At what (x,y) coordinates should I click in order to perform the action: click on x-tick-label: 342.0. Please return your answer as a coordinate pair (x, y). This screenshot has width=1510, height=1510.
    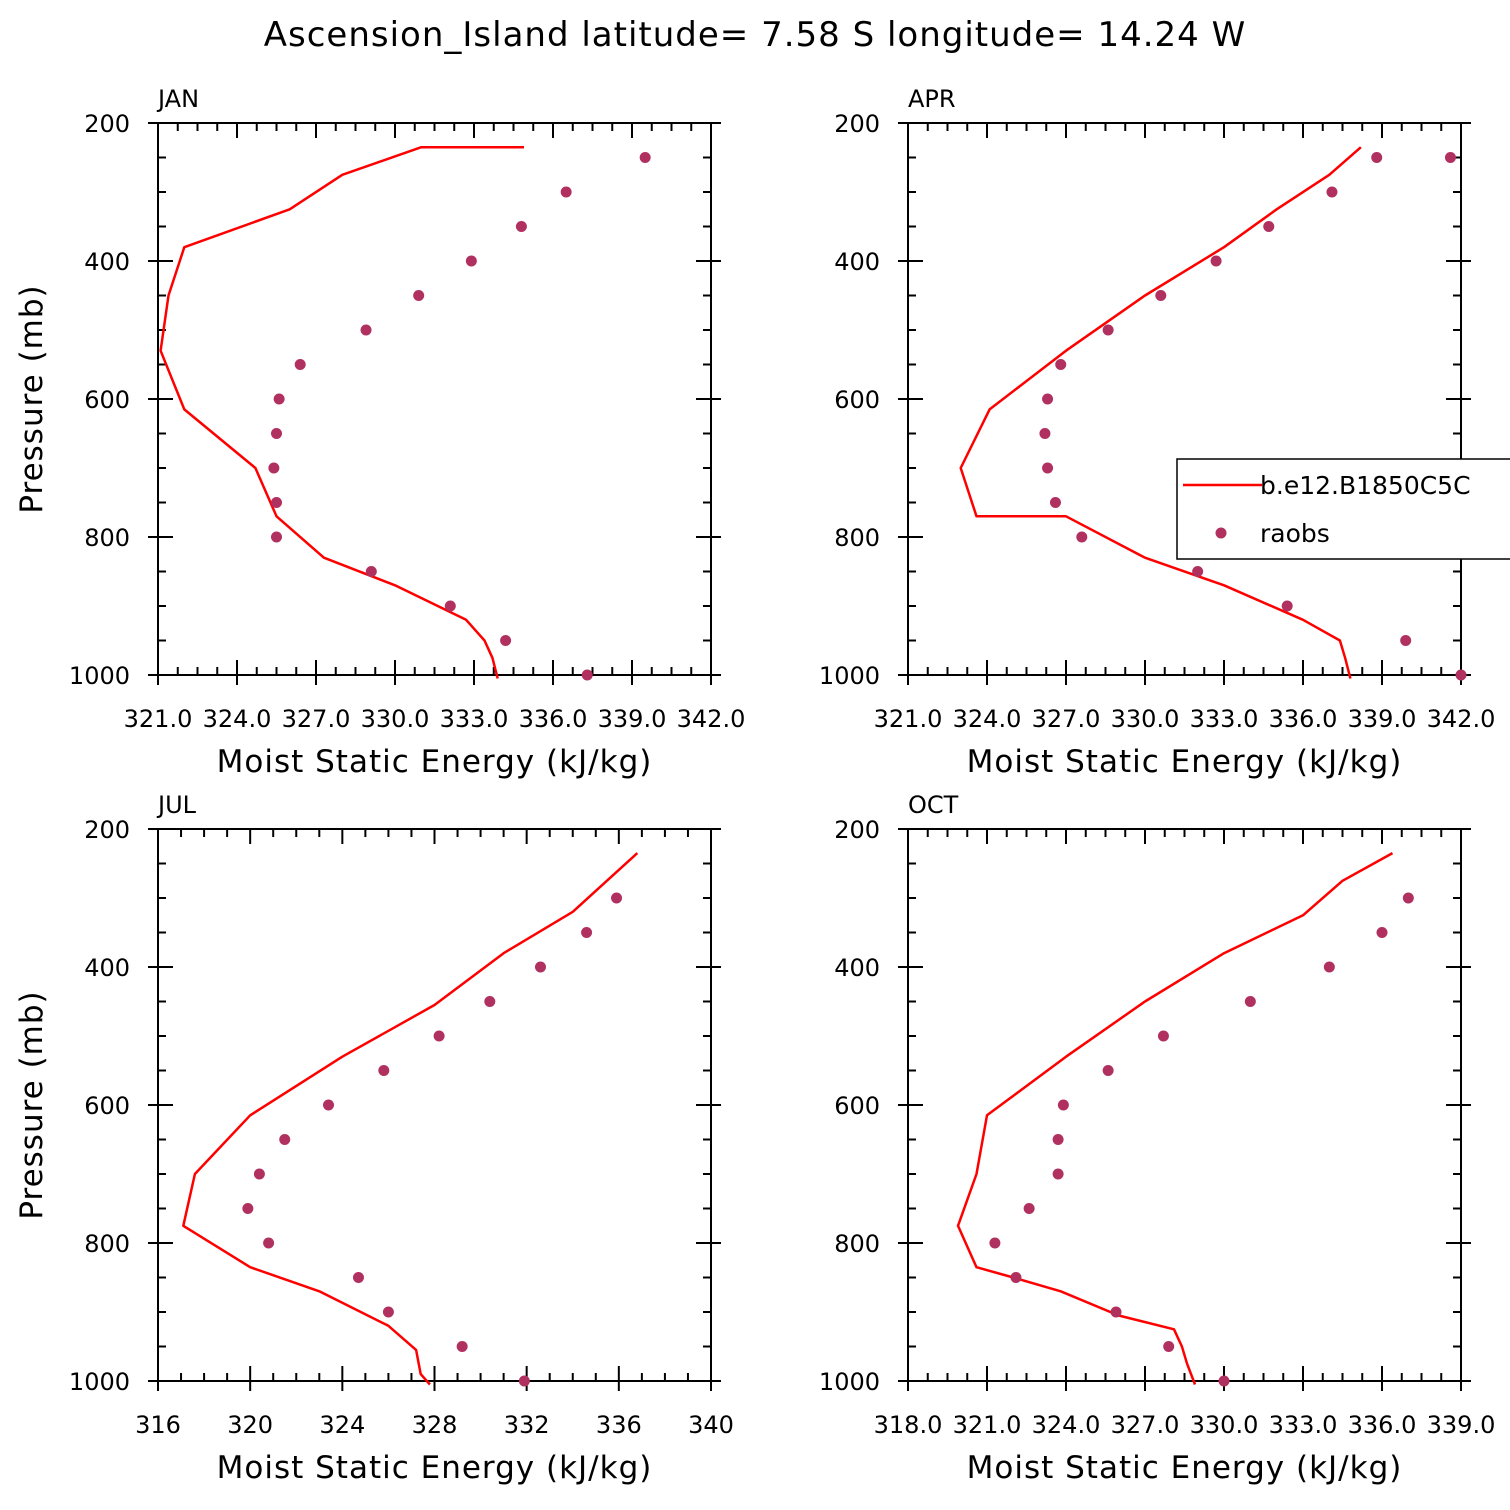
    Looking at the image, I should click on (1461, 719).